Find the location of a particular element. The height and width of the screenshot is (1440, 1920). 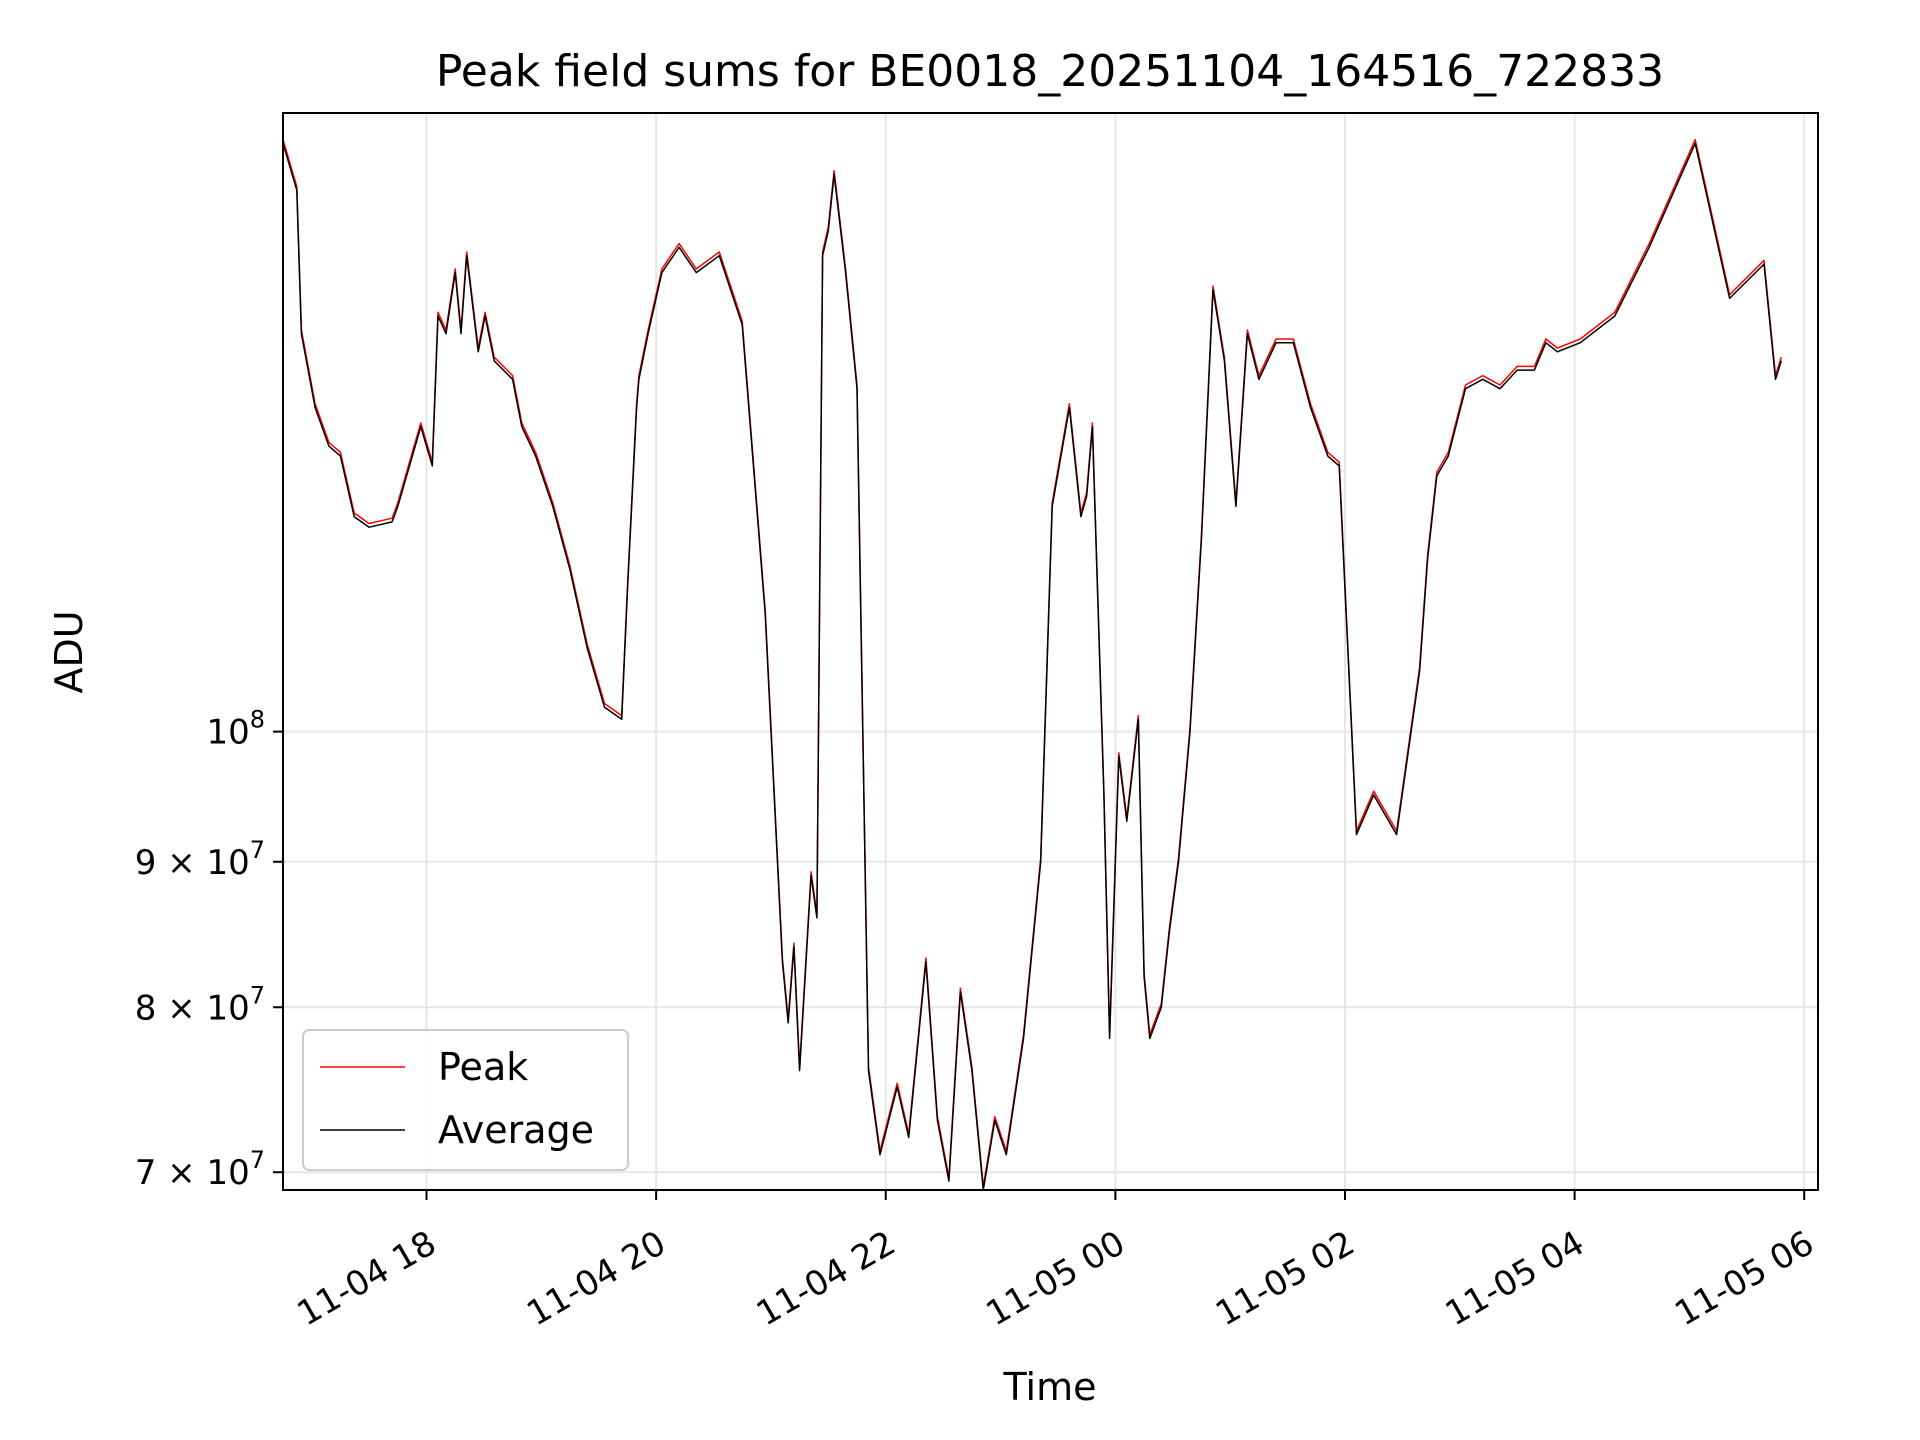

y-tick-label: 108 is located at coordinates (235, 729).